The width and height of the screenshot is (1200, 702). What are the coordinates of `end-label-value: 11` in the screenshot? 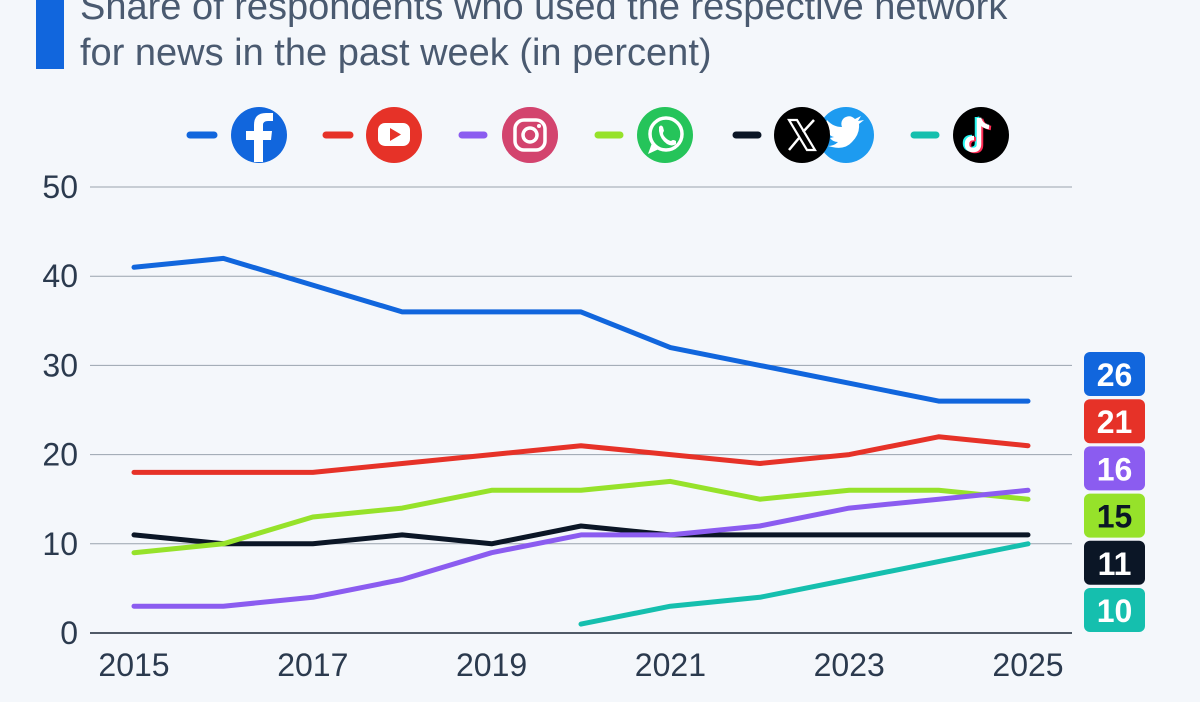 It's located at (1115, 564).